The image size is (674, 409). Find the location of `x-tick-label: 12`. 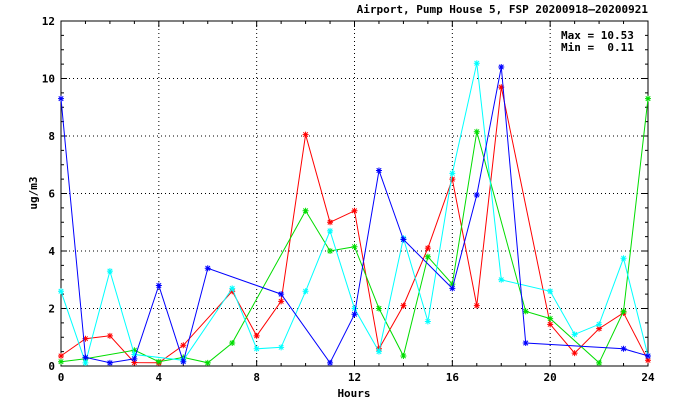

x-tick-label: 12 is located at coordinates (354, 377).